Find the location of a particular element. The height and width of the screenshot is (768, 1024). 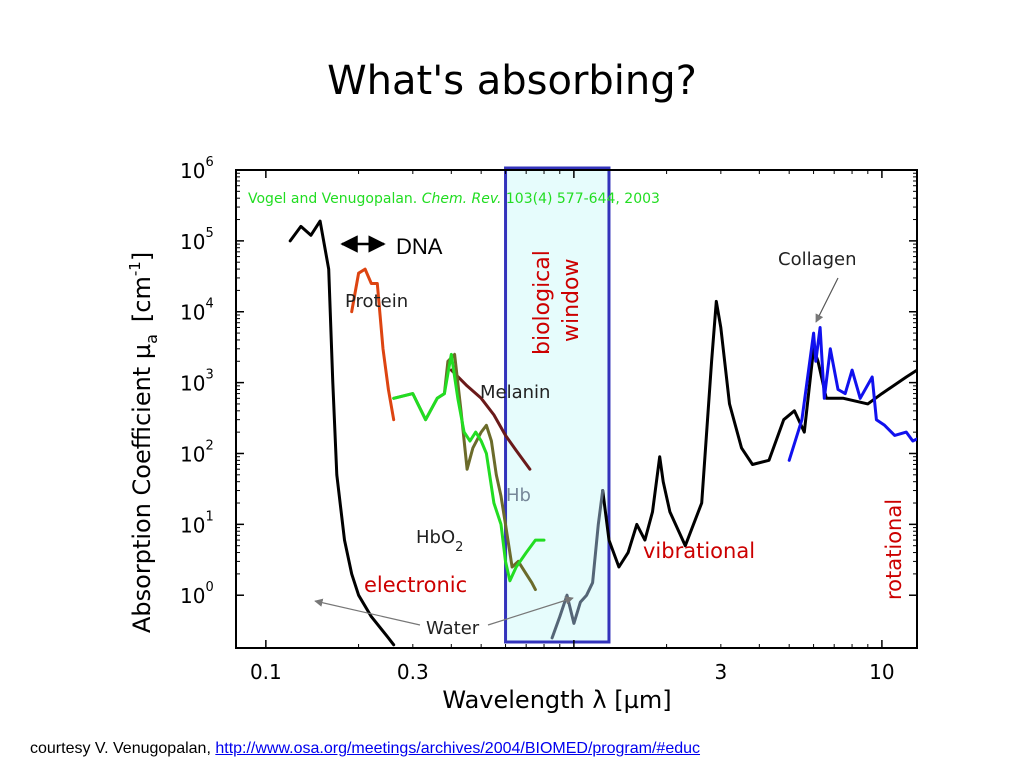

region-label-rotational: rotational is located at coordinates (894, 549).